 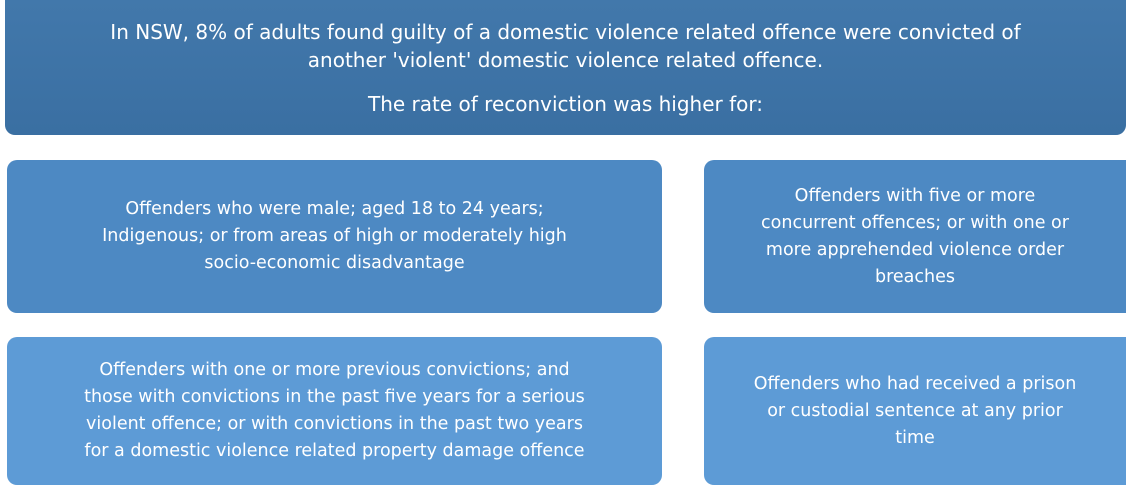 What do you see at coordinates (915, 195) in the screenshot?
I see `text-line: Offenders with five or more` at bounding box center [915, 195].